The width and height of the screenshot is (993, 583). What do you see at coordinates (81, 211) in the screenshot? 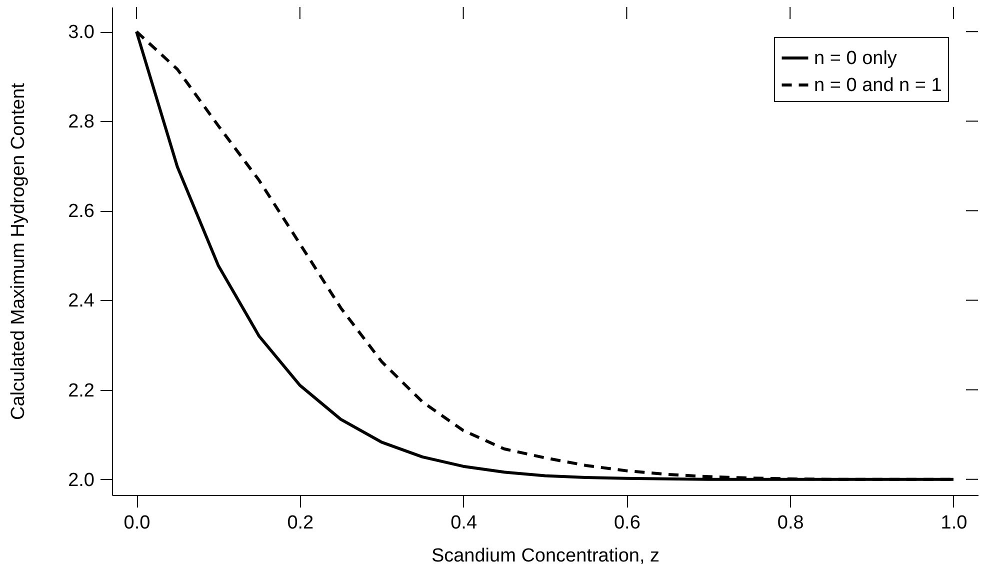
I see `y-tick-label: 2.6` at bounding box center [81, 211].